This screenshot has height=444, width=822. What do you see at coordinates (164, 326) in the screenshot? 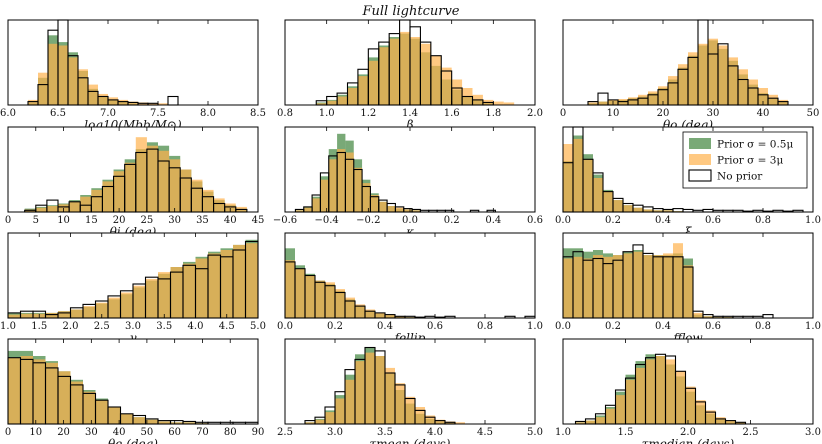
I see `x-tick-label: 3.5` at bounding box center [164, 326].